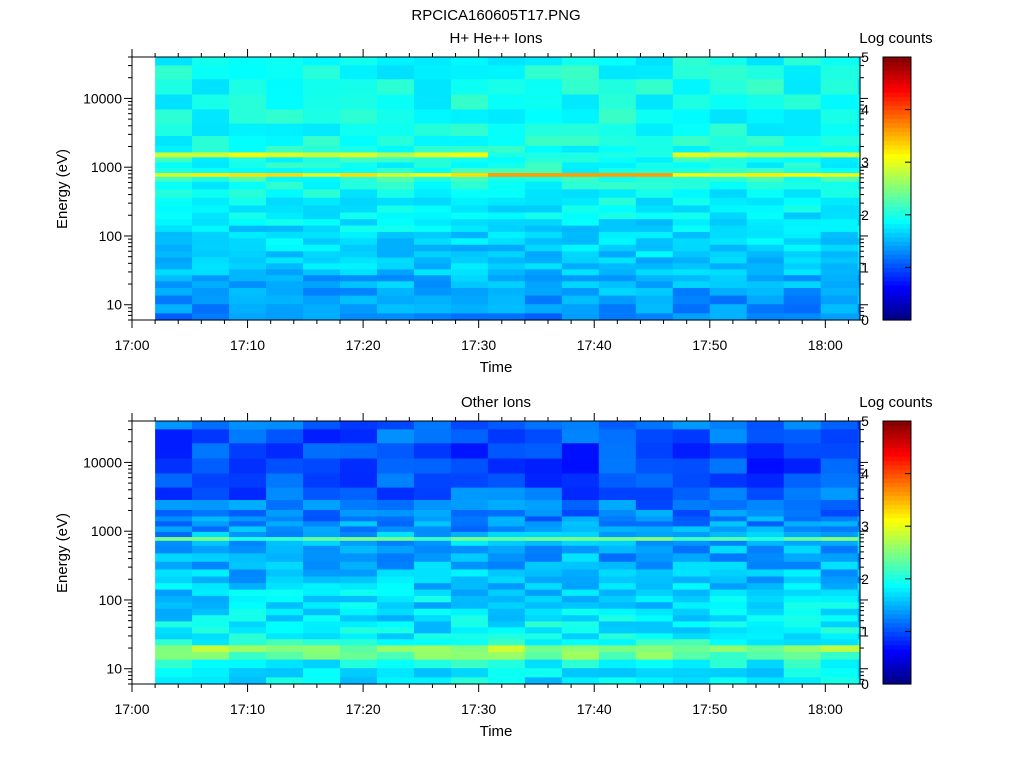  Describe the element at coordinates (496, 367) in the screenshot. I see `x-axis-label: Time` at that location.